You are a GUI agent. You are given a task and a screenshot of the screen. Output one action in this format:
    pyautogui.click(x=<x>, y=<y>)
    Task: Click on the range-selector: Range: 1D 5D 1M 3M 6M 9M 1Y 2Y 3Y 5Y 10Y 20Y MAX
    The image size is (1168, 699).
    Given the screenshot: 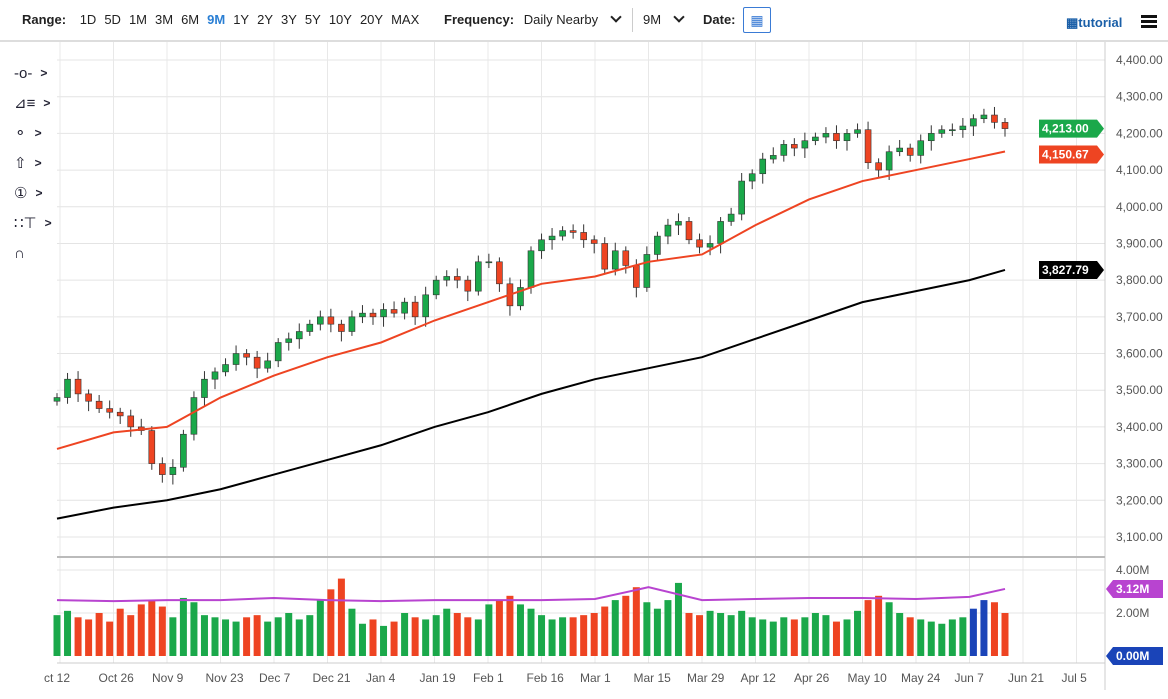 What is the action you would take?
    pyautogui.click(x=224, y=19)
    